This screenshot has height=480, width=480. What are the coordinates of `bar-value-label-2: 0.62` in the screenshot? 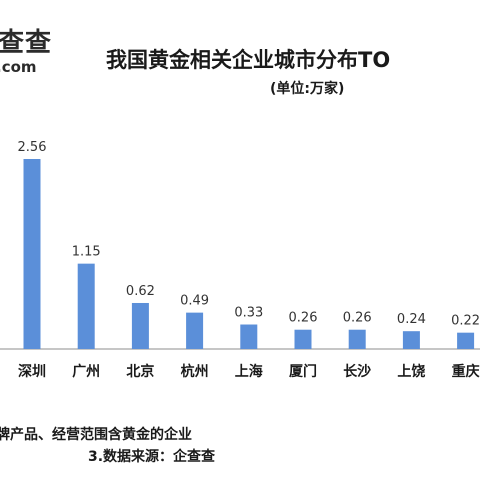 It's located at (140, 291).